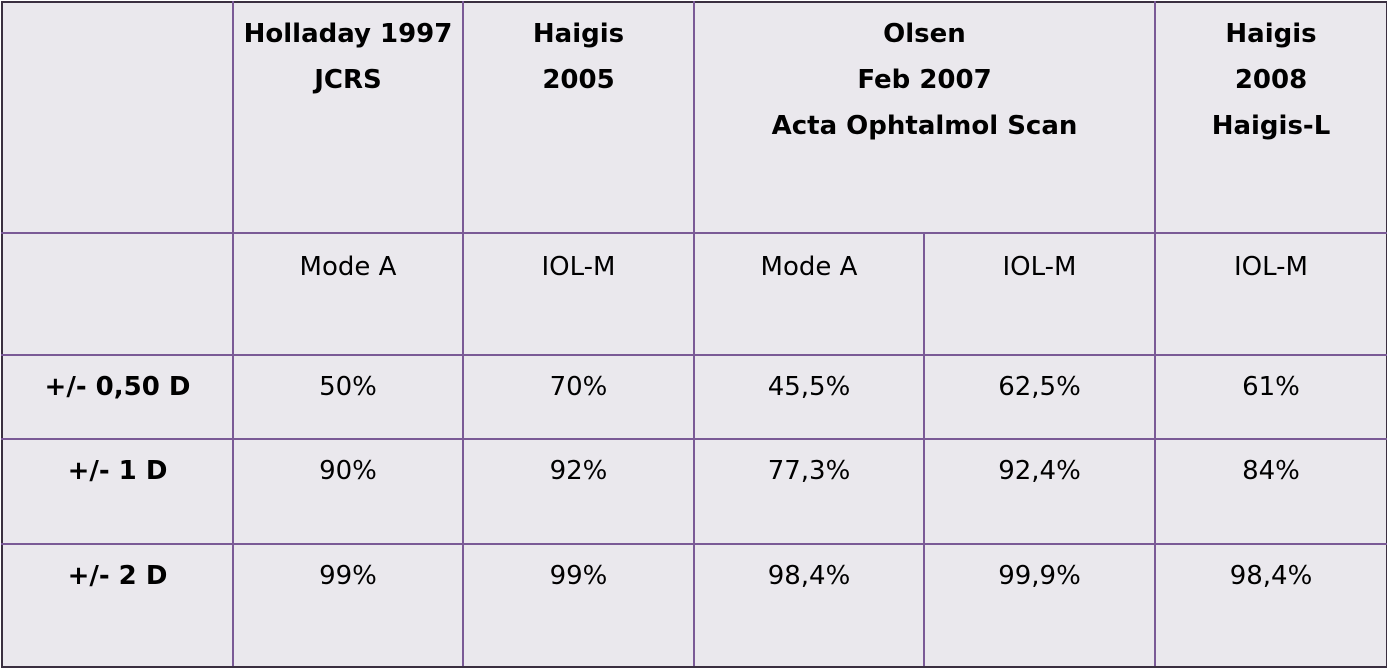 Image resolution: width=1387 pixels, height=668 pixels. Describe the element at coordinates (1039, 397) in the screenshot. I see `table-cell: 62,5%` at that location.